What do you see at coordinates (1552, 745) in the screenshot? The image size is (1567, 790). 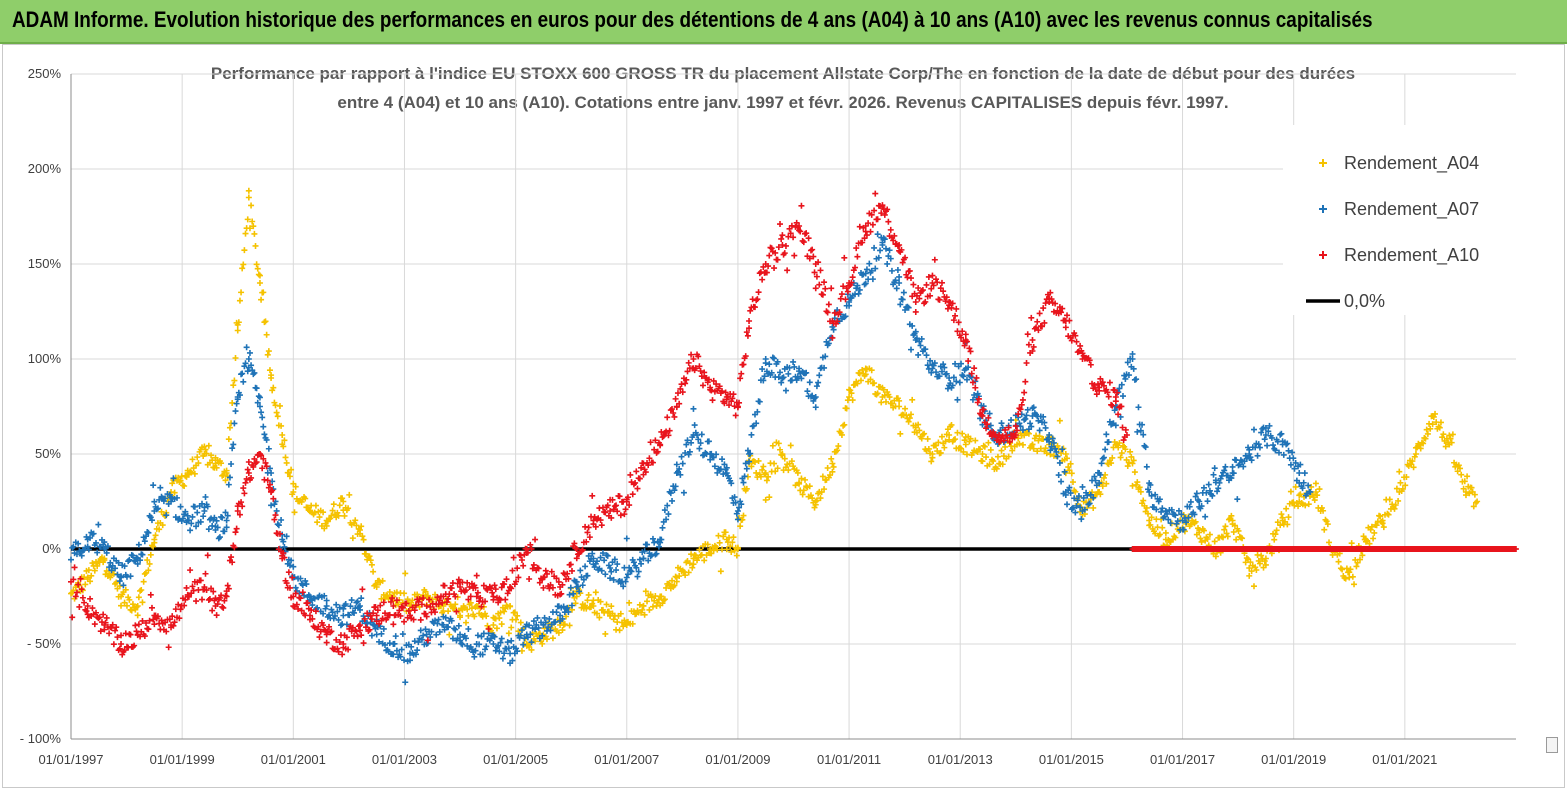 I see `scroll-handle` at bounding box center [1552, 745].